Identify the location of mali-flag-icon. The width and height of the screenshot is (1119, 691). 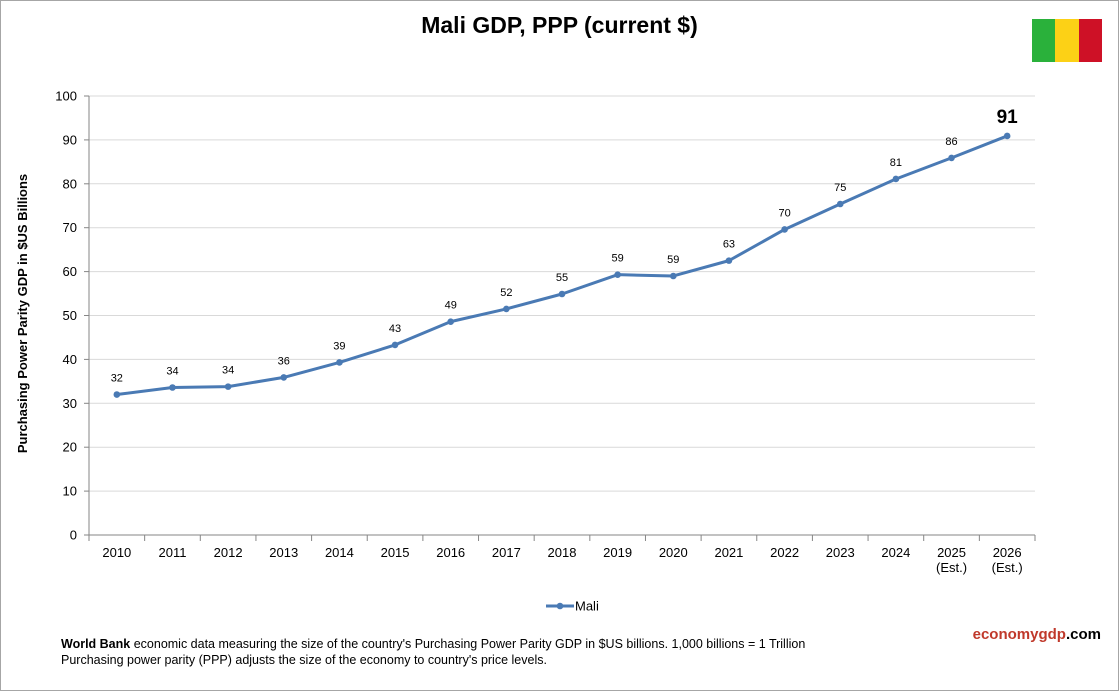
(1067, 40).